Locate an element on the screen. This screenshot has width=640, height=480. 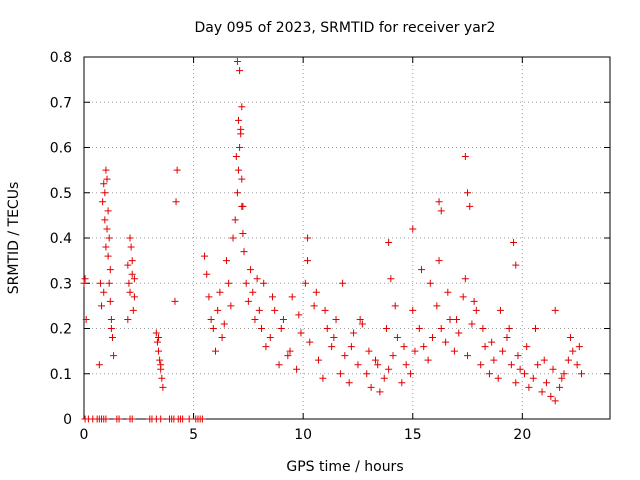
x-tick-label: 10 is located at coordinates (303, 435).